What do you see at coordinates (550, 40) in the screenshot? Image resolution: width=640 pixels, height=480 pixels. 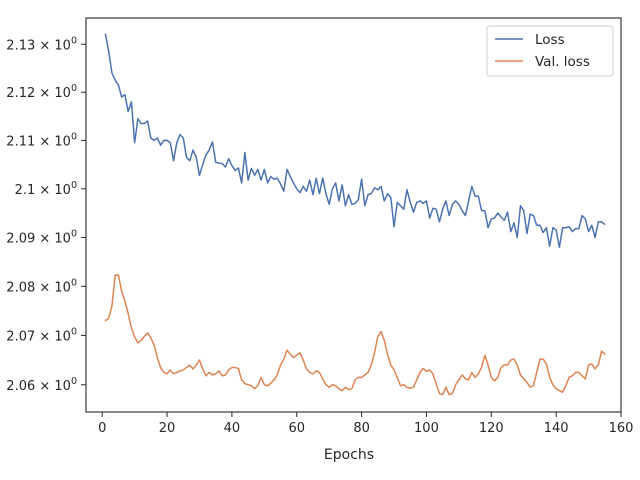 I see `legend-label: Loss` at bounding box center [550, 40].